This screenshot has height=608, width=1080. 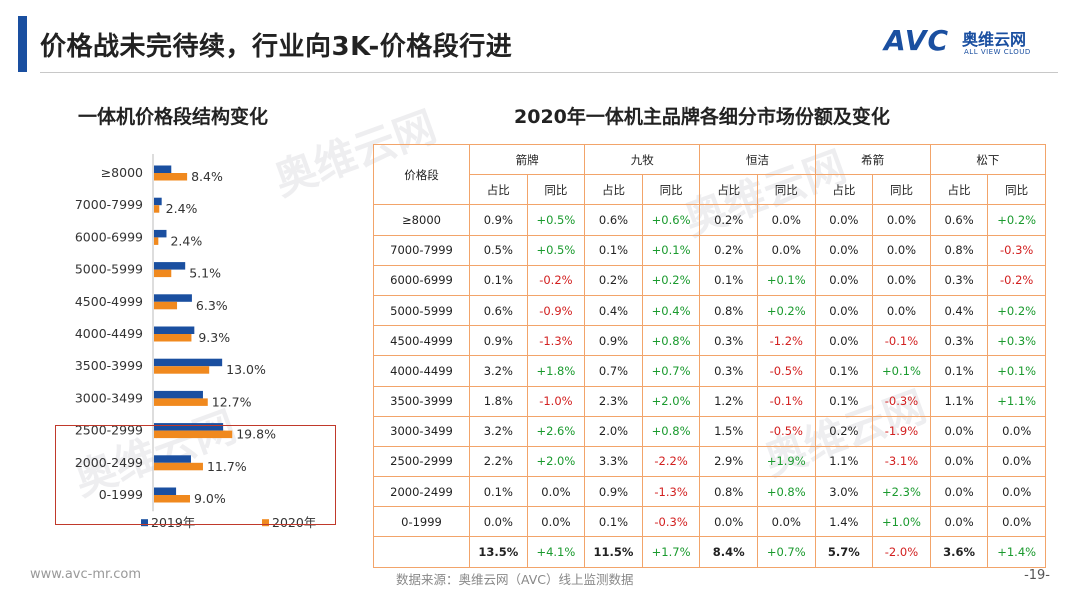 What do you see at coordinates (515, 579) in the screenshot?
I see `footer-source: 数据来源：奥维云网（AVC）线上监测数据` at bounding box center [515, 579].